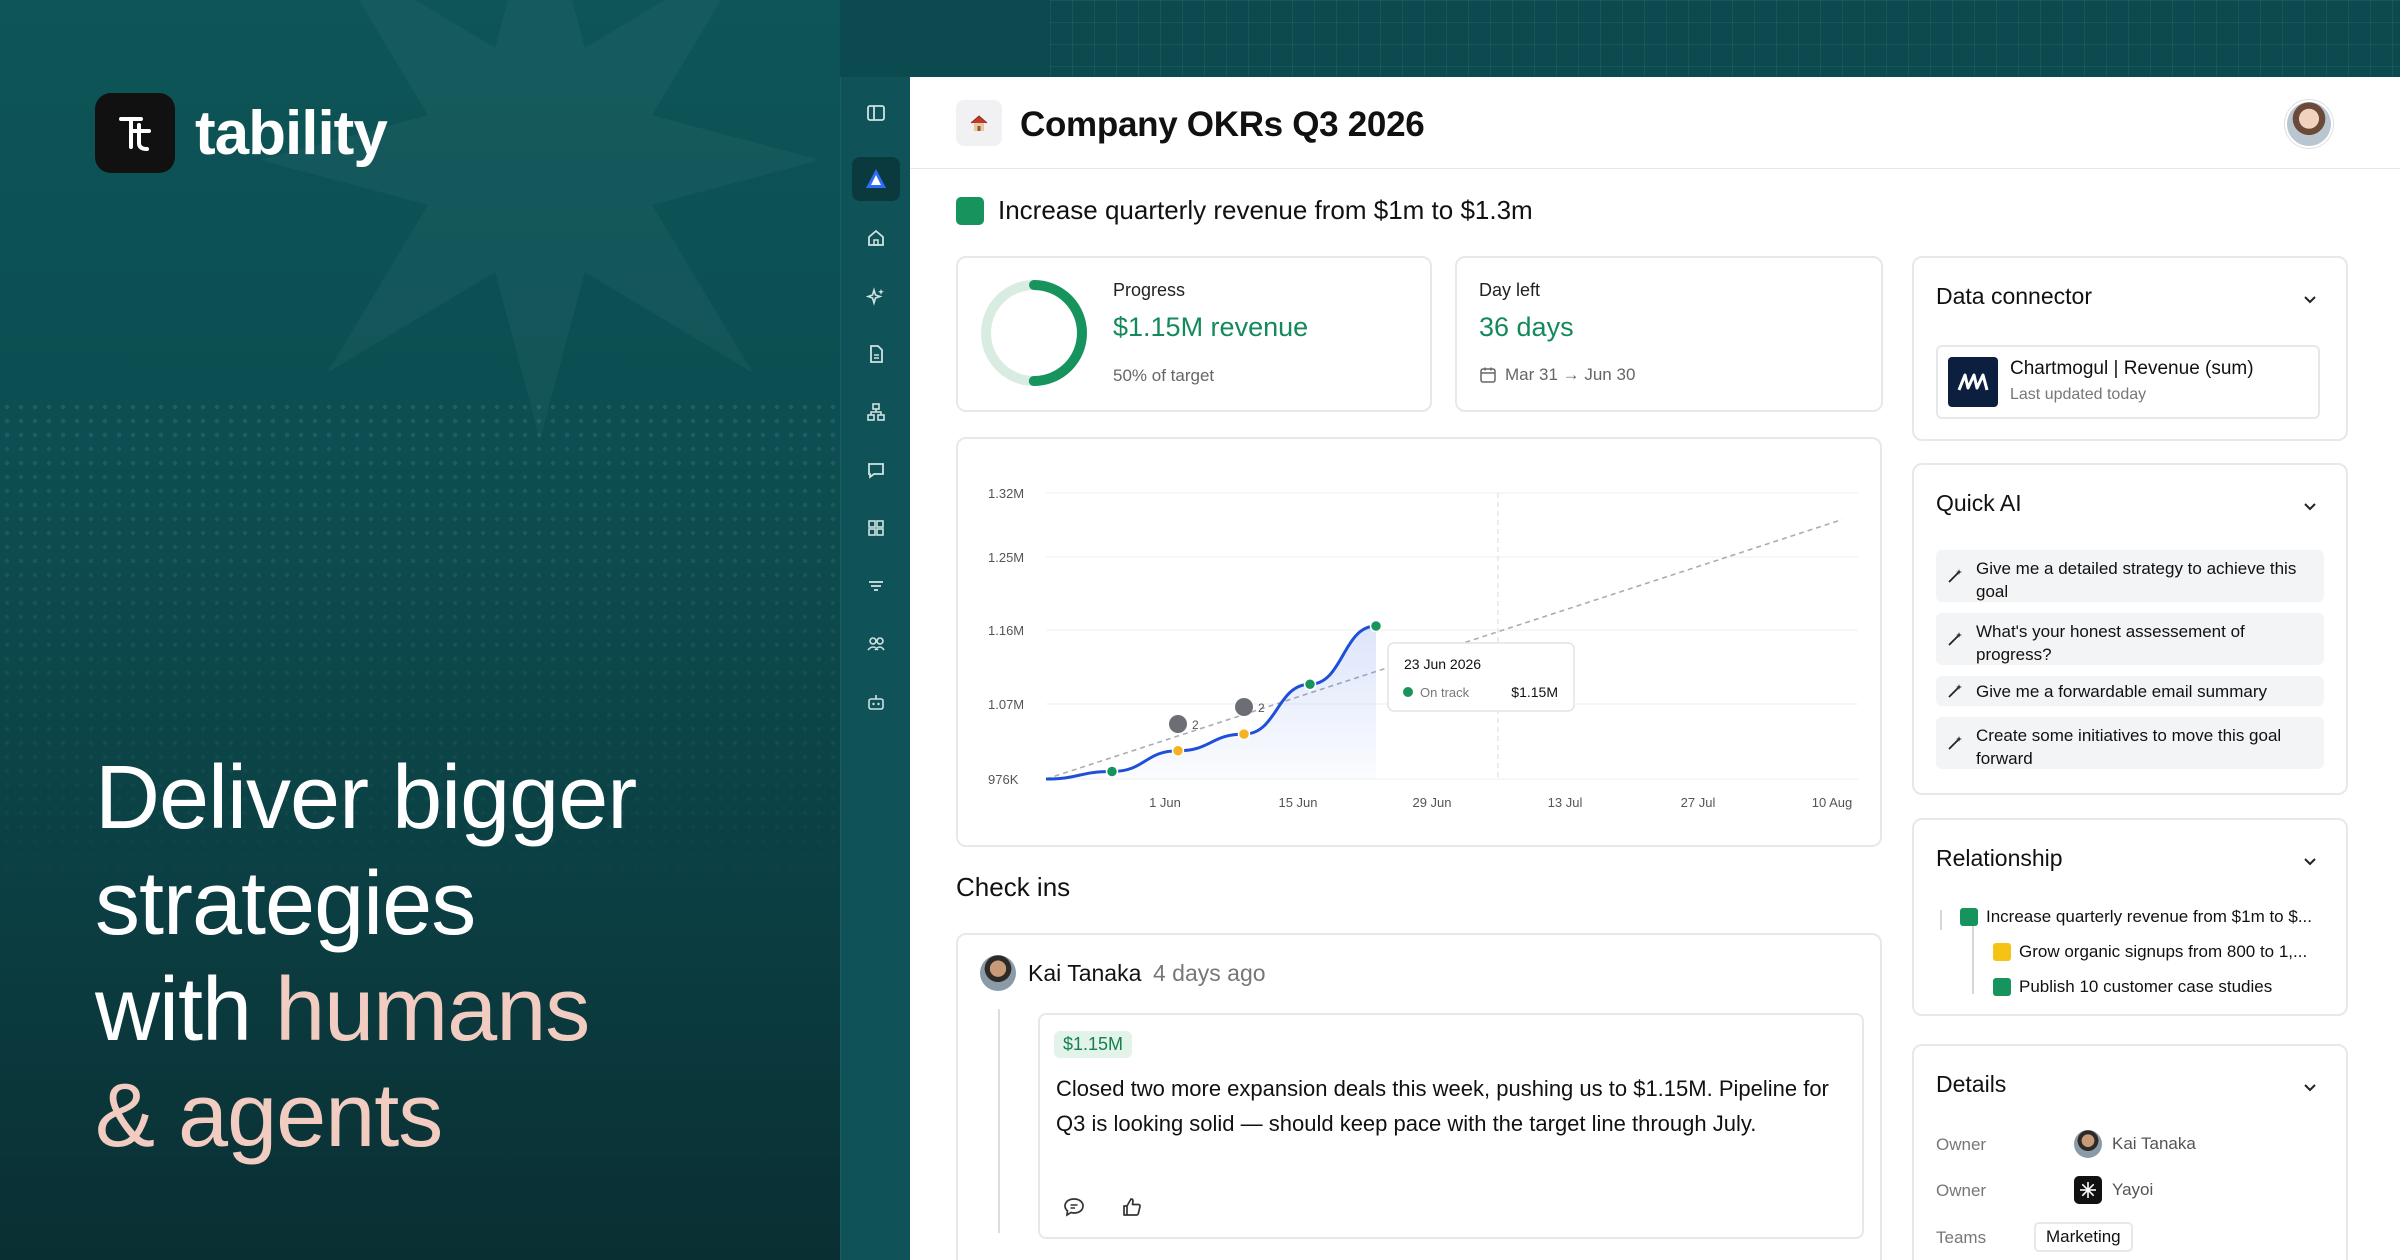 This screenshot has width=2400, height=1260. I want to click on owner-value: Kai Tanaka, so click(2135, 1144).